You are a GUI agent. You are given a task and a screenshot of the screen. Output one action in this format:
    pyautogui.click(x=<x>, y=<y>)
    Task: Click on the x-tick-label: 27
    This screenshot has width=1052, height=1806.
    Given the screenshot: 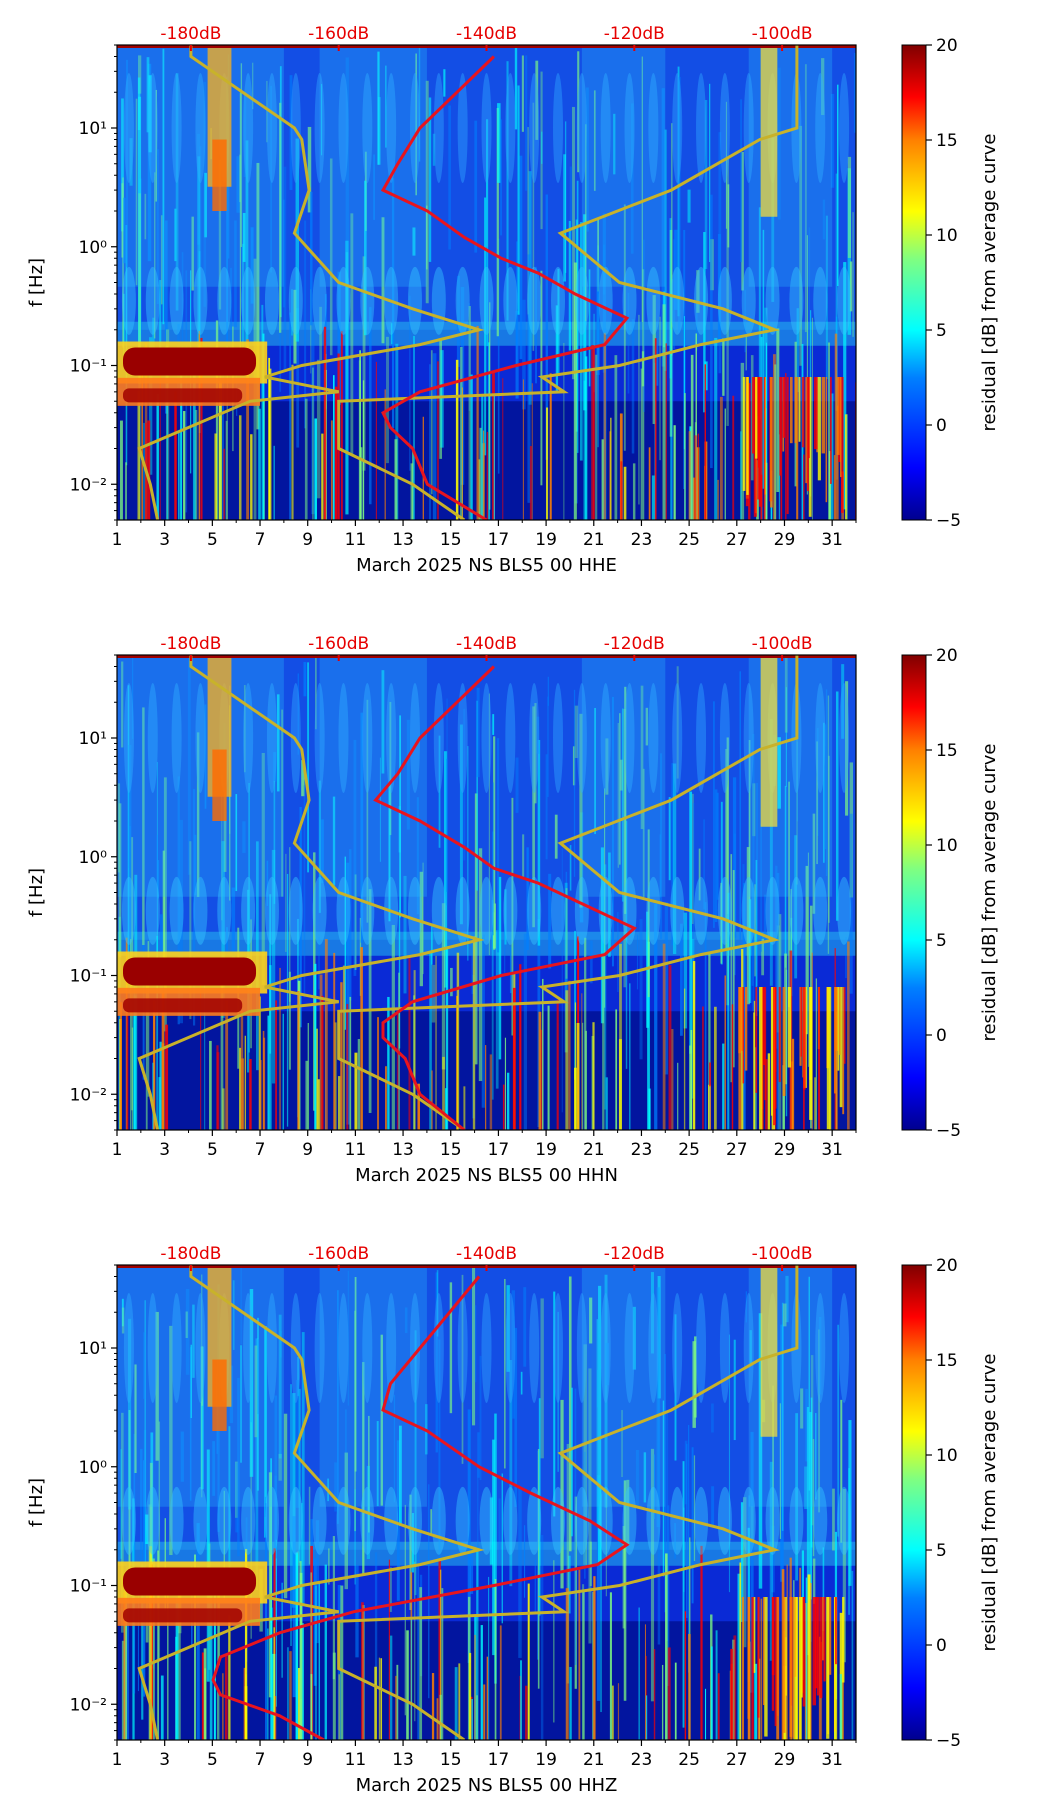 What is the action you would take?
    pyautogui.click(x=737, y=540)
    